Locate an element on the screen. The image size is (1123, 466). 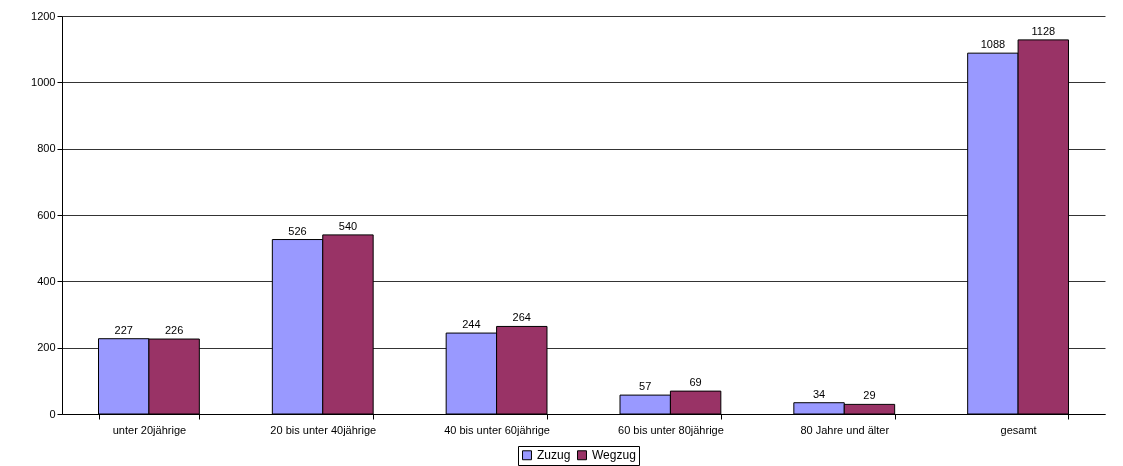
y-tick-label: 800 is located at coordinates (46, 148).